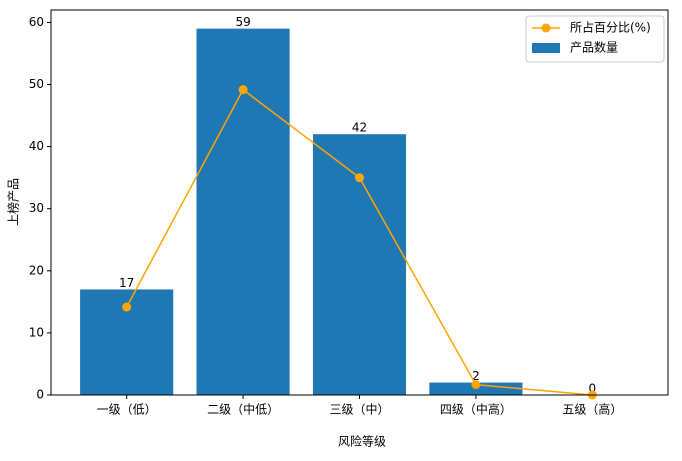  Describe the element at coordinates (359, 128) in the screenshot. I see `bar-value-label: 42` at that location.